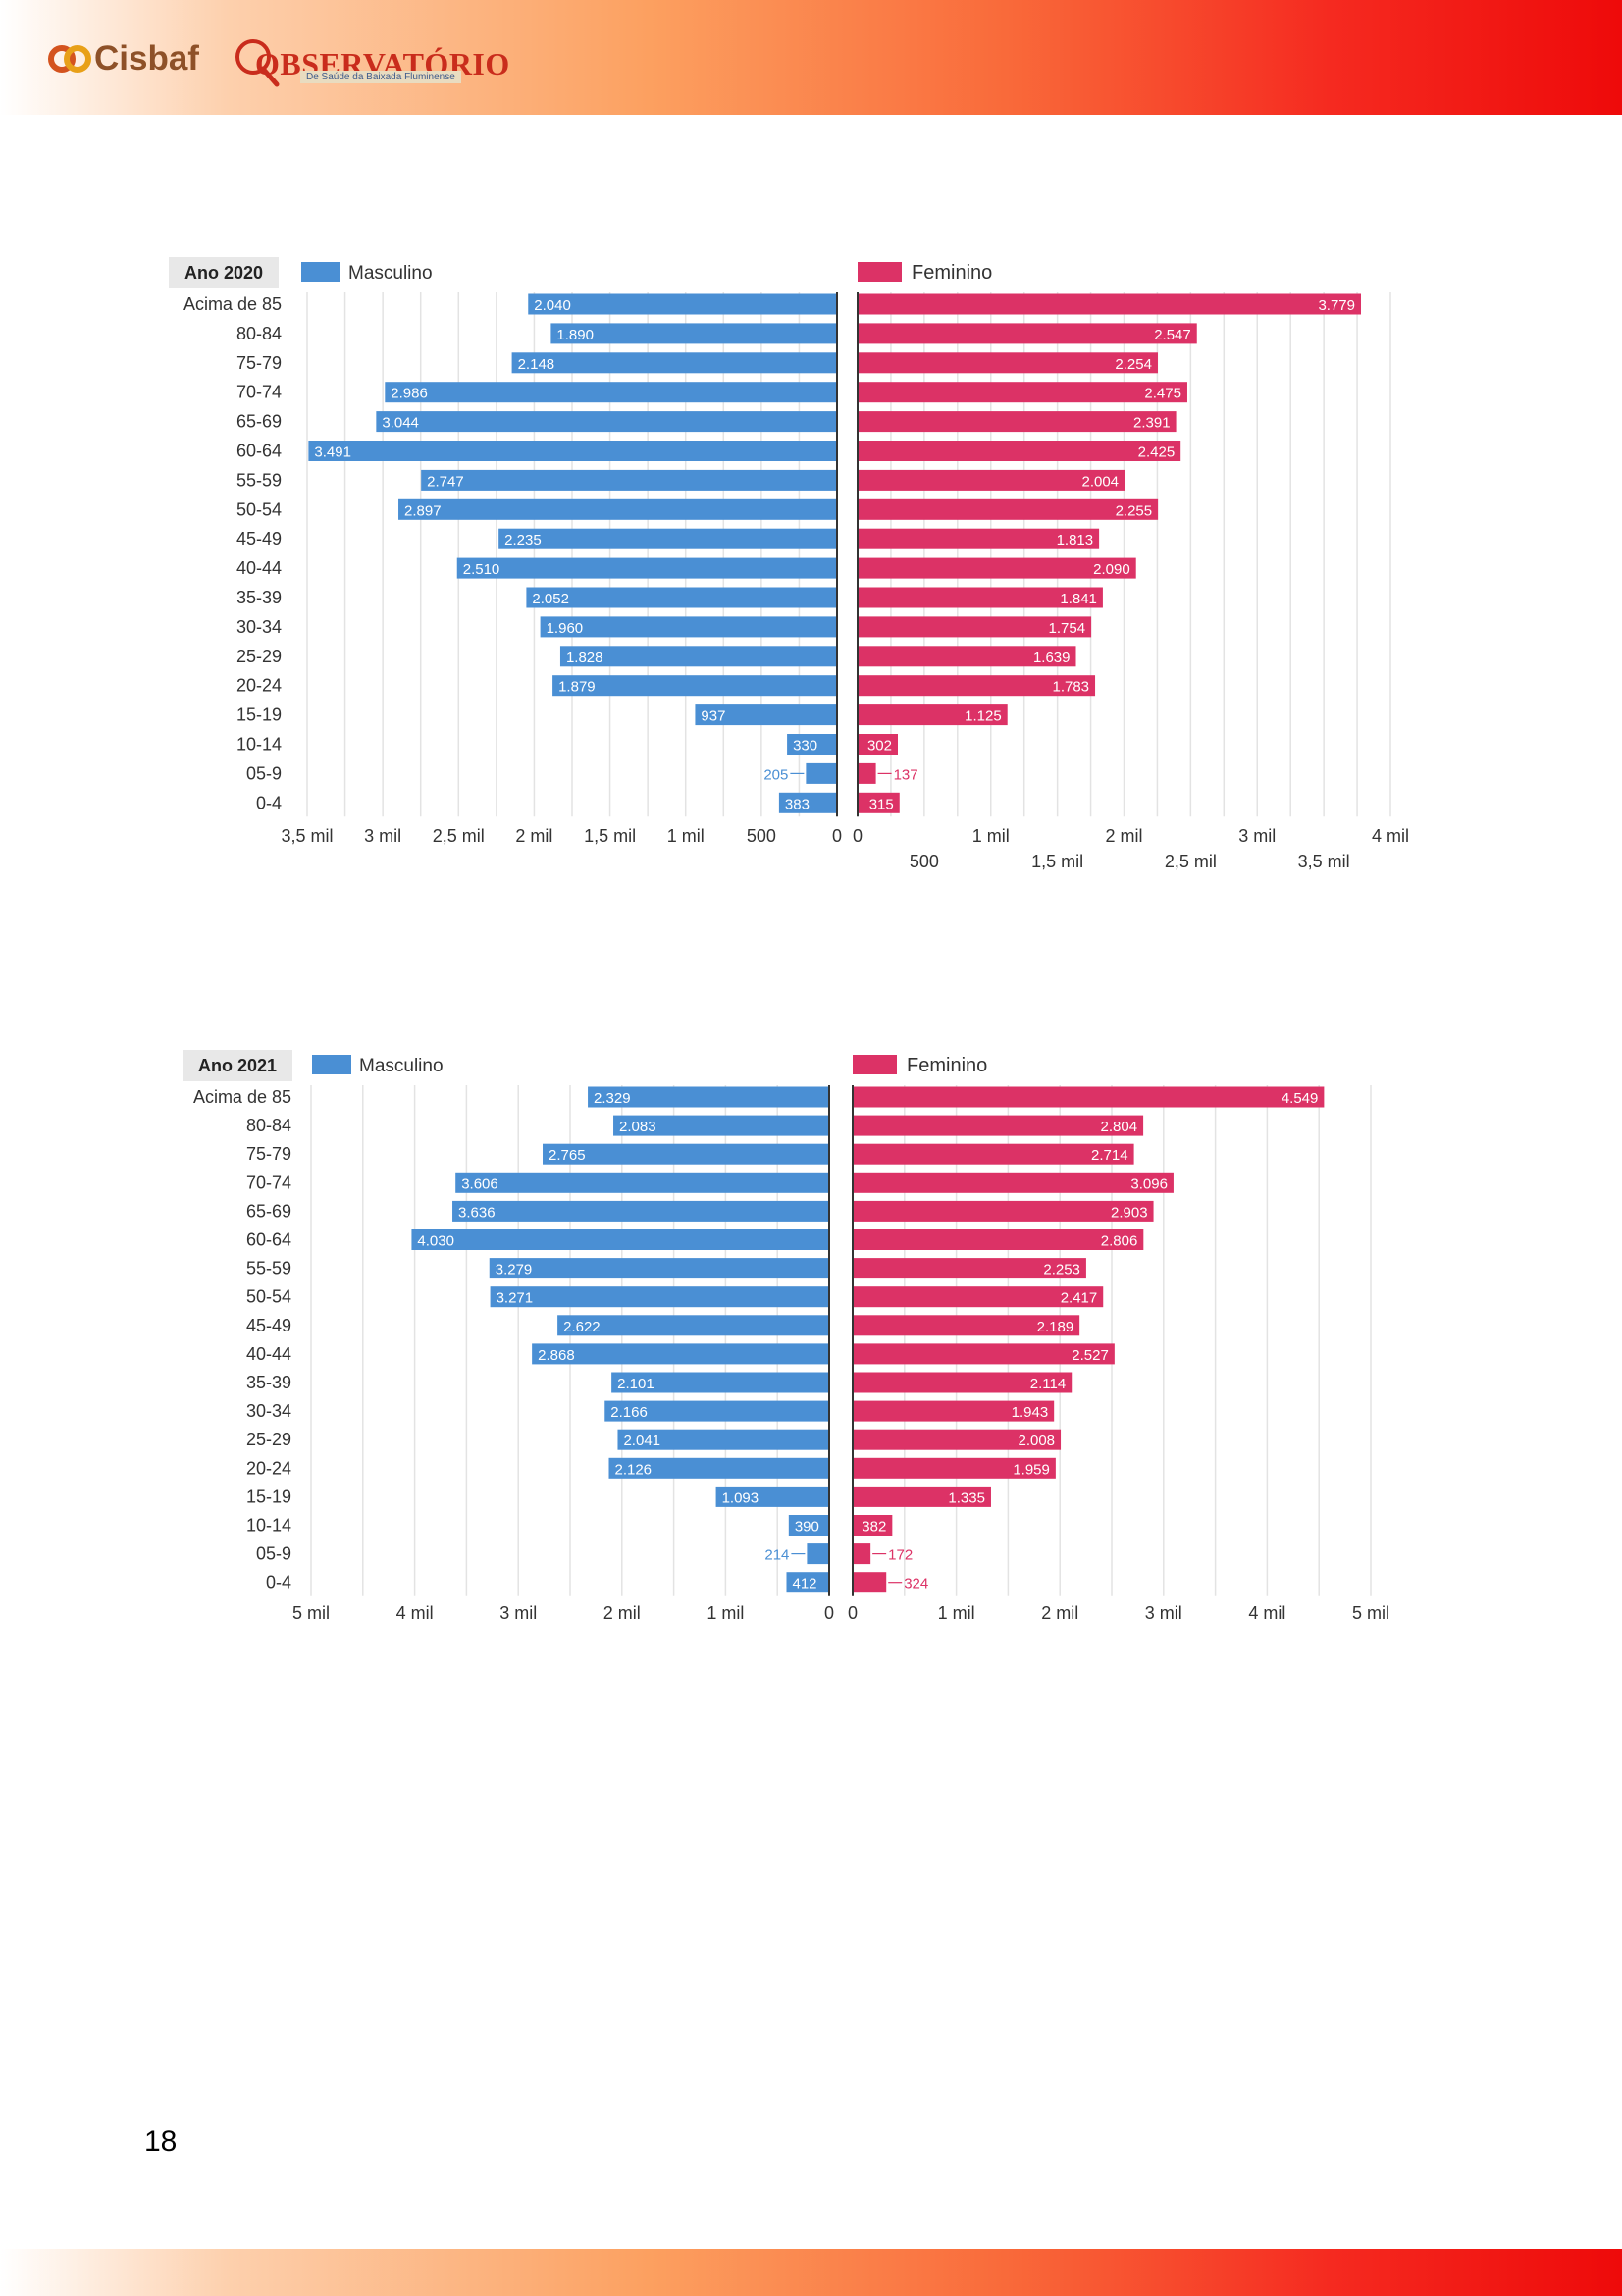 Image resolution: width=1622 pixels, height=2296 pixels. Describe the element at coordinates (307, 836) in the screenshot. I see `tick-label-left: 3,5 mil` at that location.